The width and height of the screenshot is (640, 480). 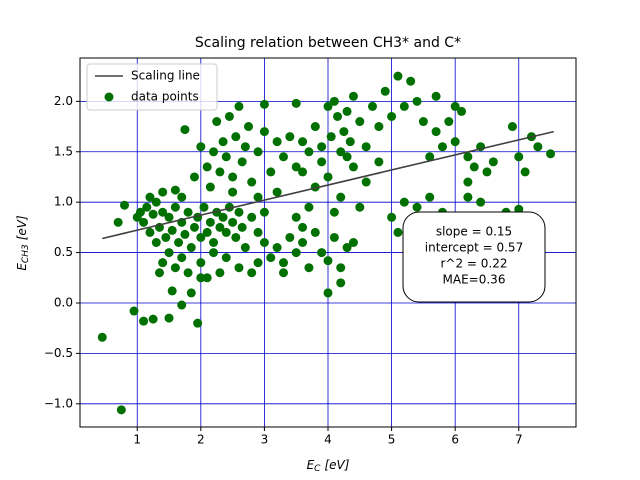 I want to click on y-label-unit: [eV], so click(x=22, y=227).